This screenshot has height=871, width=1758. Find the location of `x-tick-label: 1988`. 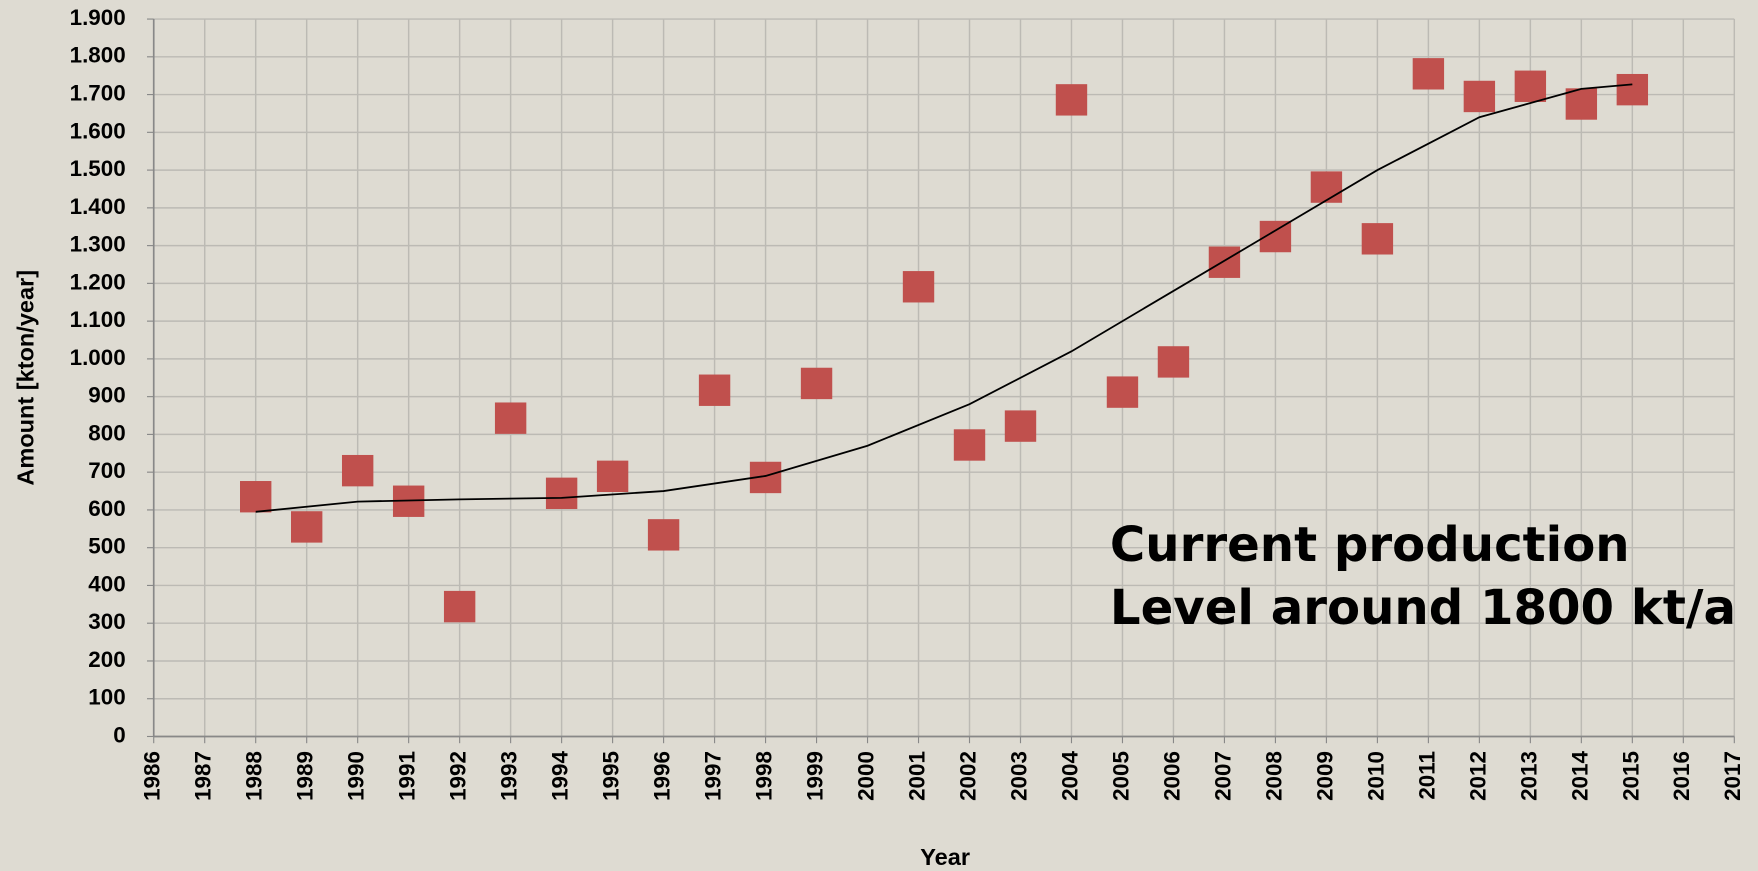

x-tick-label: 1988 is located at coordinates (254, 776).